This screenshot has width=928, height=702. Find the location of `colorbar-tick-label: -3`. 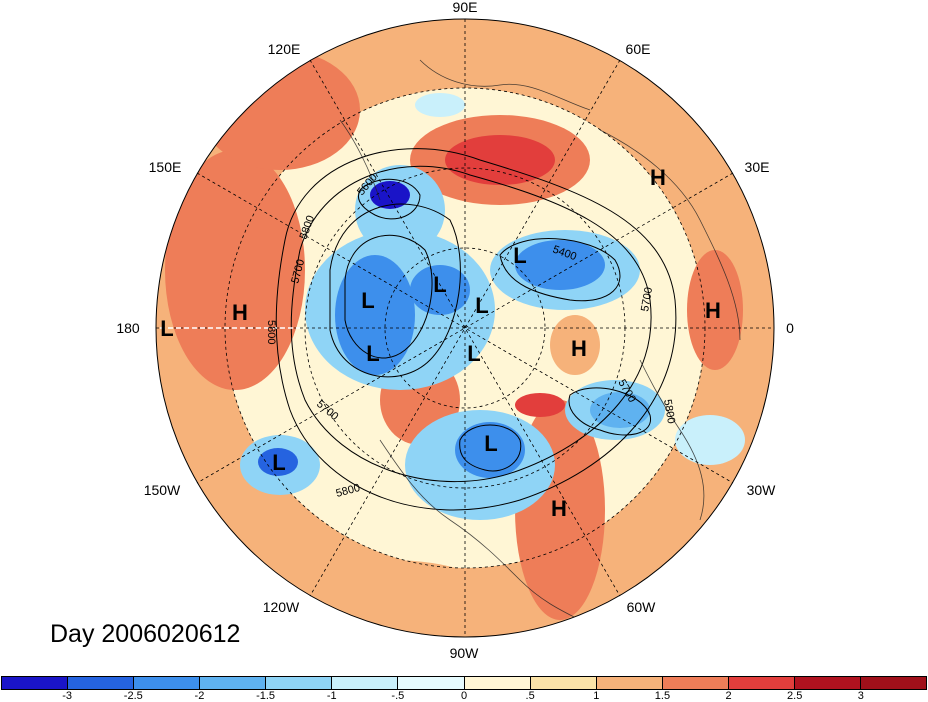

colorbar-tick-label: -3 is located at coordinates (67, 696).